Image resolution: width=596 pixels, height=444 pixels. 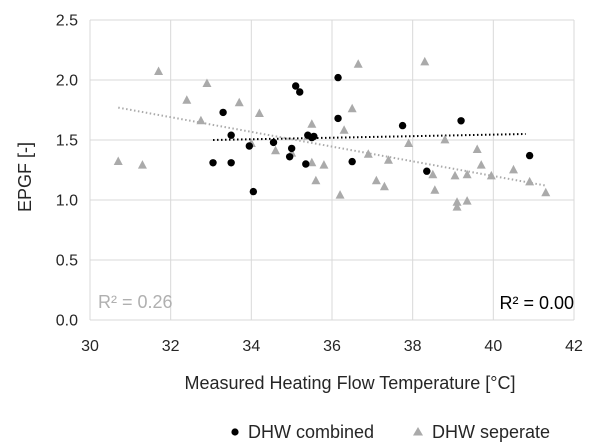 I want to click on trendline-dhw-seperate, so click(x=332, y=146).